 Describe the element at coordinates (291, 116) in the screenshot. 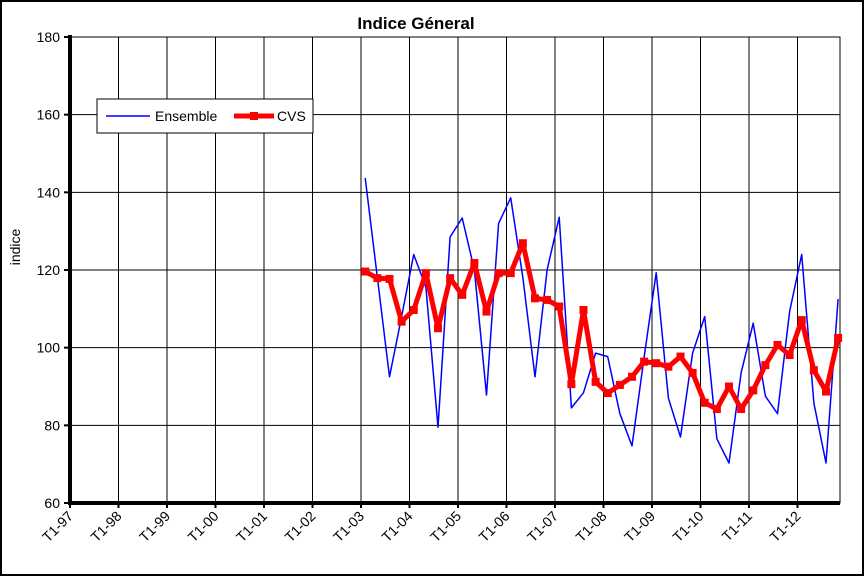

I see `legend-cvs-label: CVS` at that location.